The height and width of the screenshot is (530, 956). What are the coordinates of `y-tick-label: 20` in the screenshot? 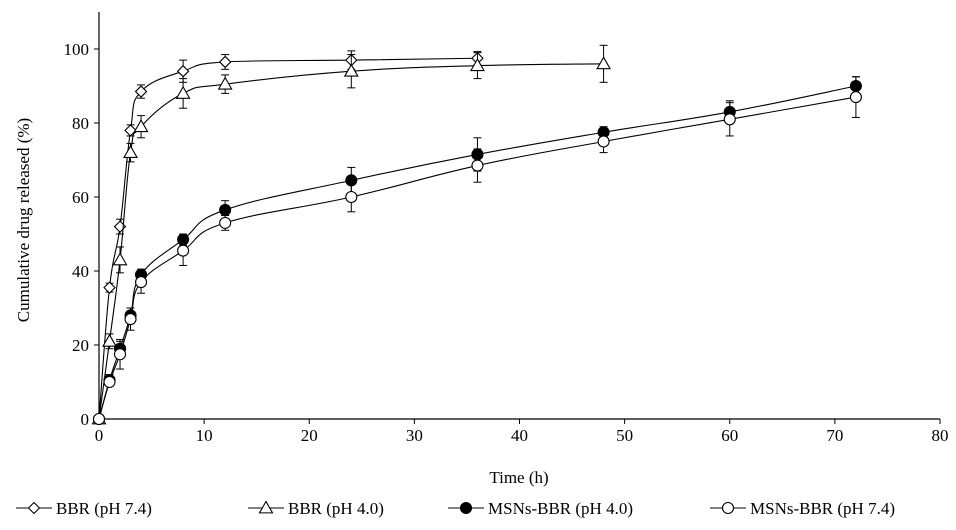 It's located at (80, 345).